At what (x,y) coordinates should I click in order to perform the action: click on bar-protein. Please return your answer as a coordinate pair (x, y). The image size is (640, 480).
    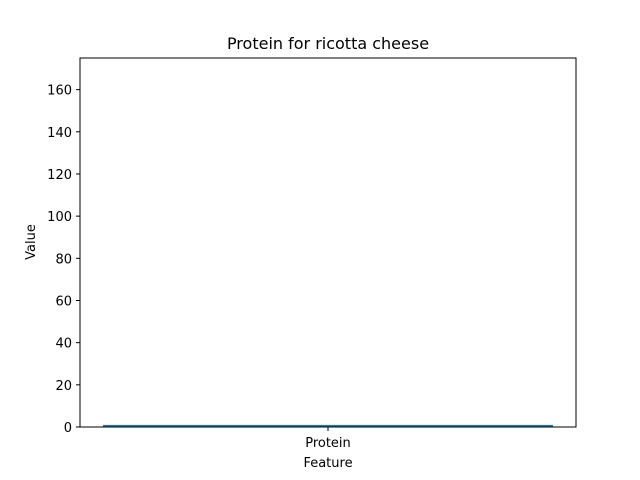
    Looking at the image, I should click on (328, 425).